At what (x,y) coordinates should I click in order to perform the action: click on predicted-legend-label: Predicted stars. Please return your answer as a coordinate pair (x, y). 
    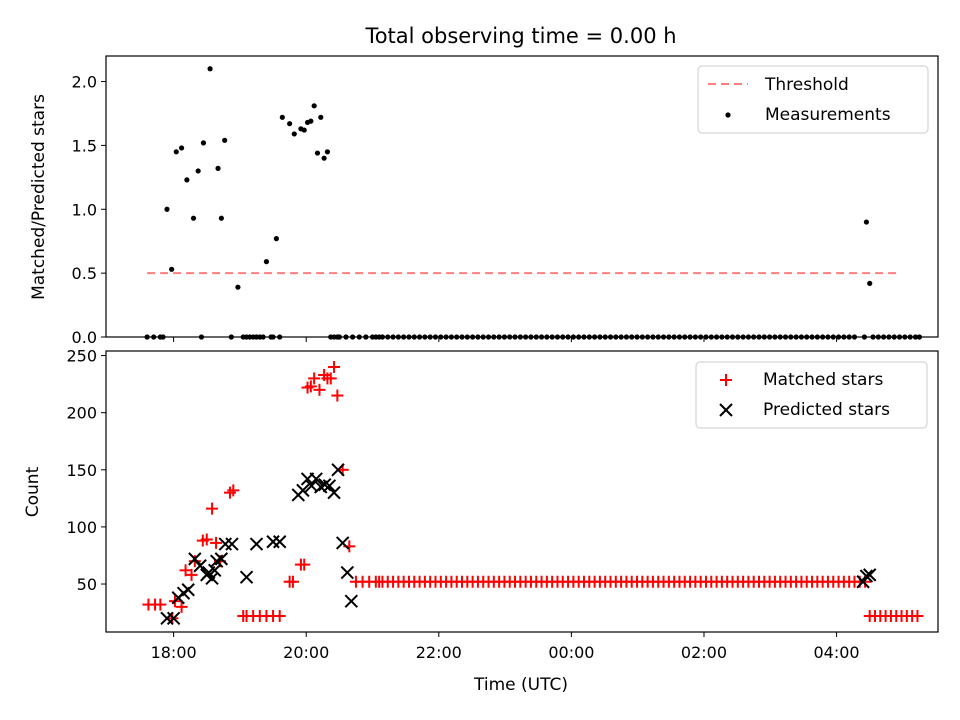
    Looking at the image, I should click on (826, 410).